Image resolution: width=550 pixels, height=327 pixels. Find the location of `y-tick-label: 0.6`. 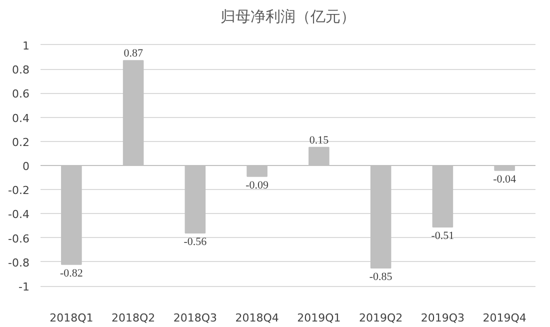

y-tick-label: 0.6 is located at coordinates (21, 94).